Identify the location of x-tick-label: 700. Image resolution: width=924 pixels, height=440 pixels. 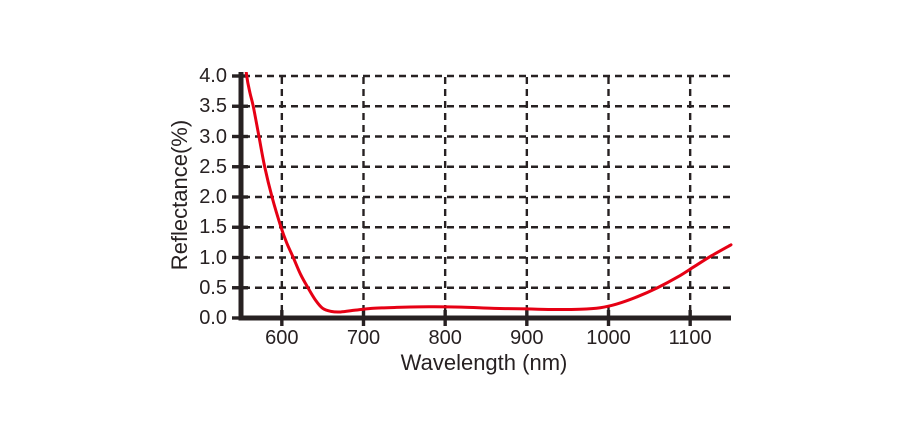
(363, 338).